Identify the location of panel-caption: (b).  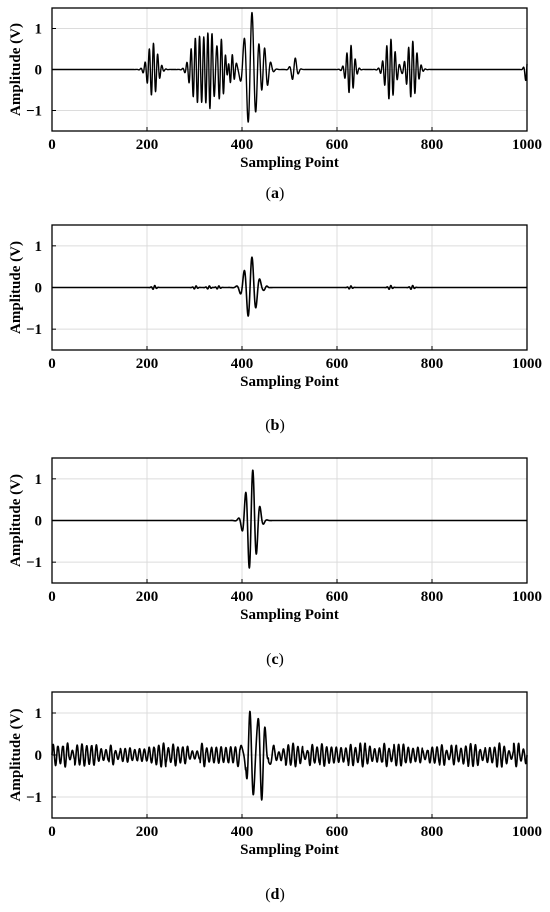
(275, 425).